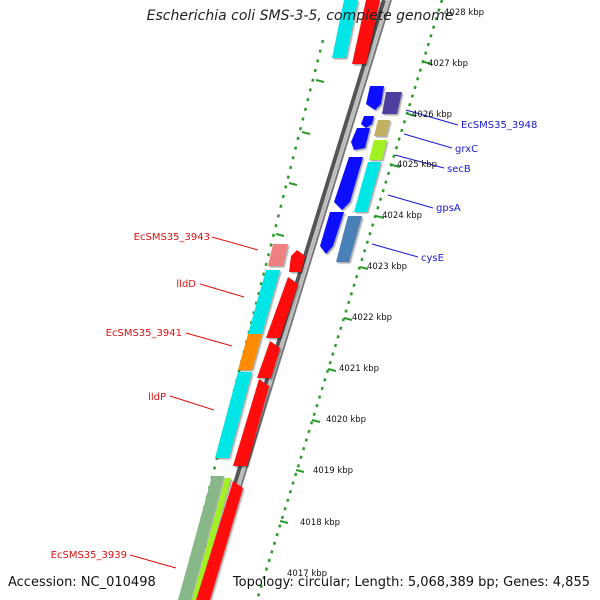 The height and width of the screenshot is (600, 600). Describe the element at coordinates (89, 555) in the screenshot. I see `gene-label: EcSMS35_3939` at that location.